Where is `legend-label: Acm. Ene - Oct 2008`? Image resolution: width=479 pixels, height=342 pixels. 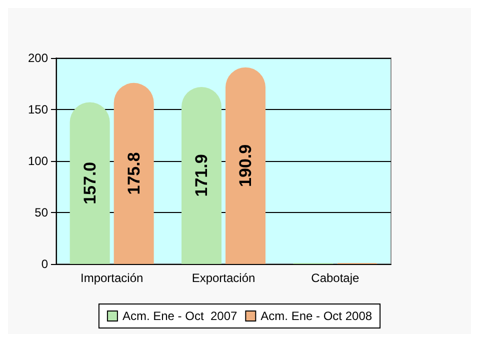 legend-label: Acm. Ene - Oct 2008 is located at coordinates (316, 316).